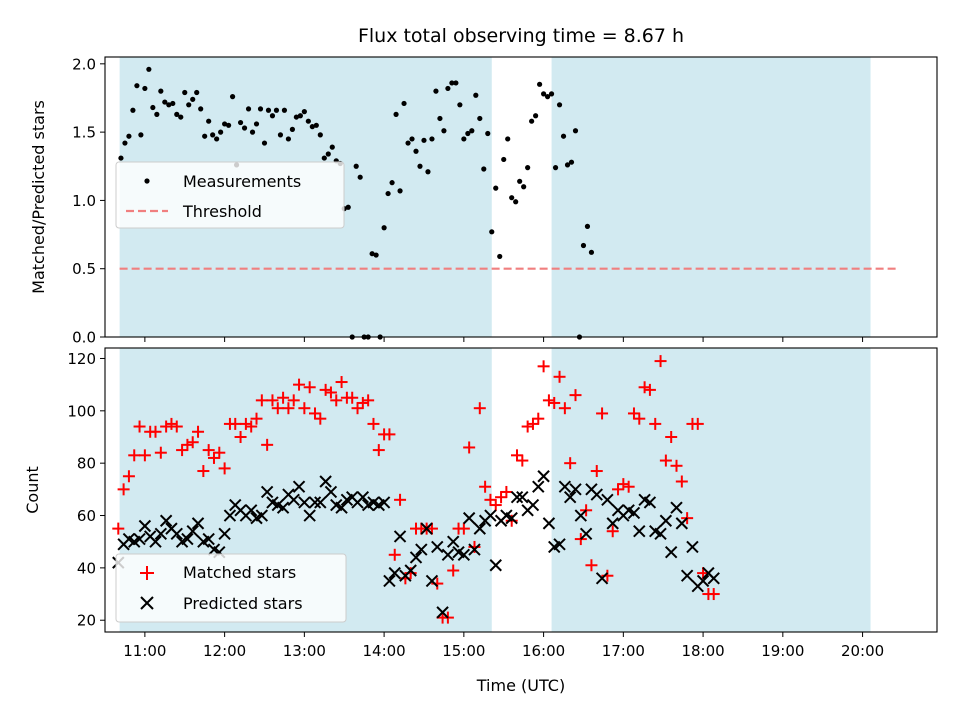 The height and width of the screenshot is (720, 960). I want to click on x-tick-label: 14:00, so click(383, 651).